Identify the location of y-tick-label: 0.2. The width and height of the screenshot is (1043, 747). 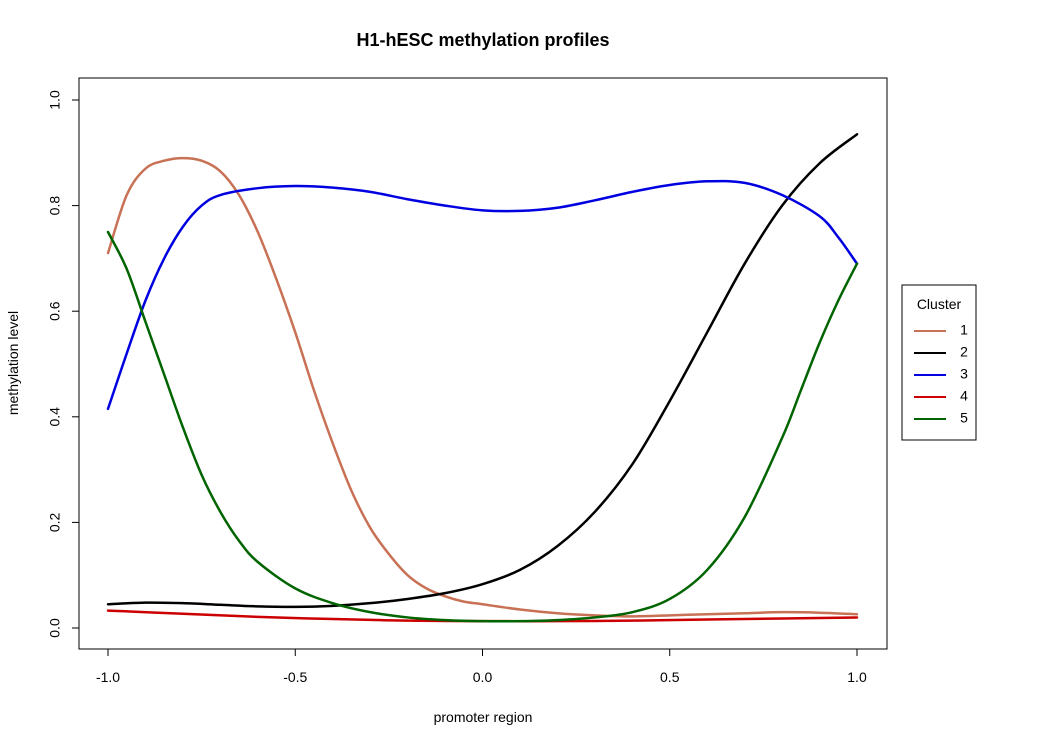
(55, 522).